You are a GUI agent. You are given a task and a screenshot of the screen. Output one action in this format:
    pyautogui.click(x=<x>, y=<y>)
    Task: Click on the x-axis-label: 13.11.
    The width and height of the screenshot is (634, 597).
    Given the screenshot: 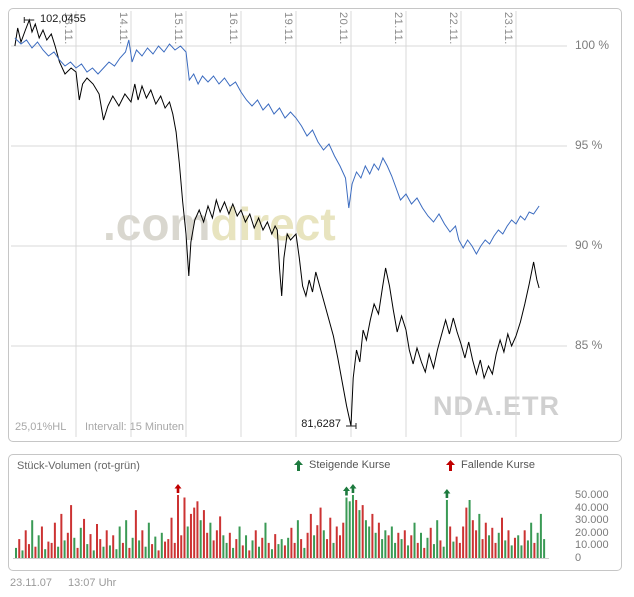 What is the action you would take?
    pyautogui.click(x=68, y=28)
    